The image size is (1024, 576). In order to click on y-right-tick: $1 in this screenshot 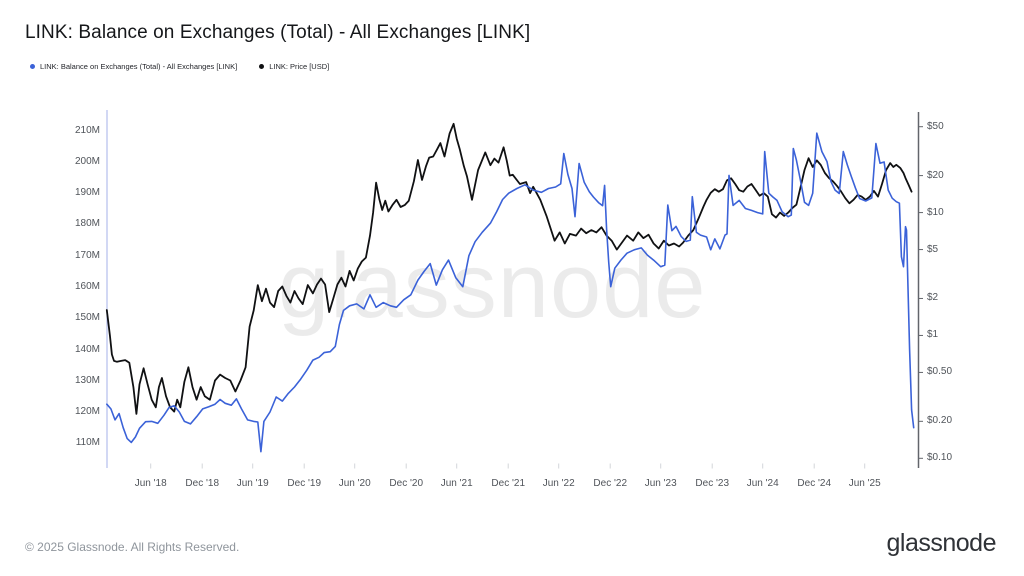, I will do `click(933, 335)`.